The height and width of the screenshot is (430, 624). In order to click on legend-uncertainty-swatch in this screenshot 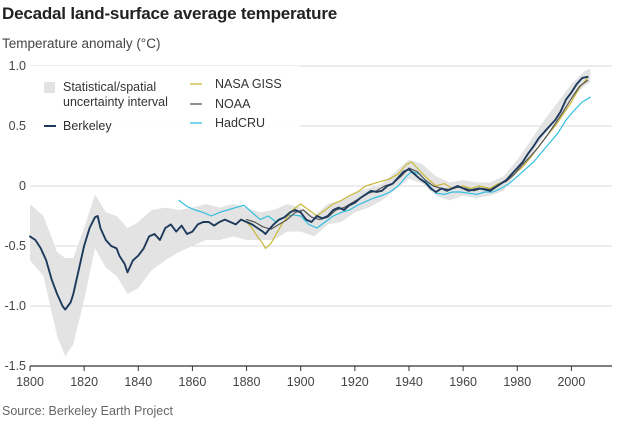, I will do `click(49, 87)`.